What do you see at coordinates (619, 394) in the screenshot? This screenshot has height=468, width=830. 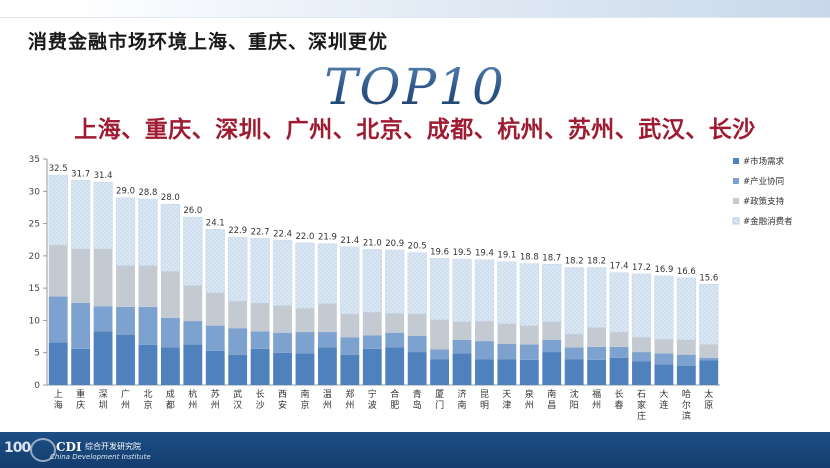 I see `x-tick-label: 长` at bounding box center [619, 394].